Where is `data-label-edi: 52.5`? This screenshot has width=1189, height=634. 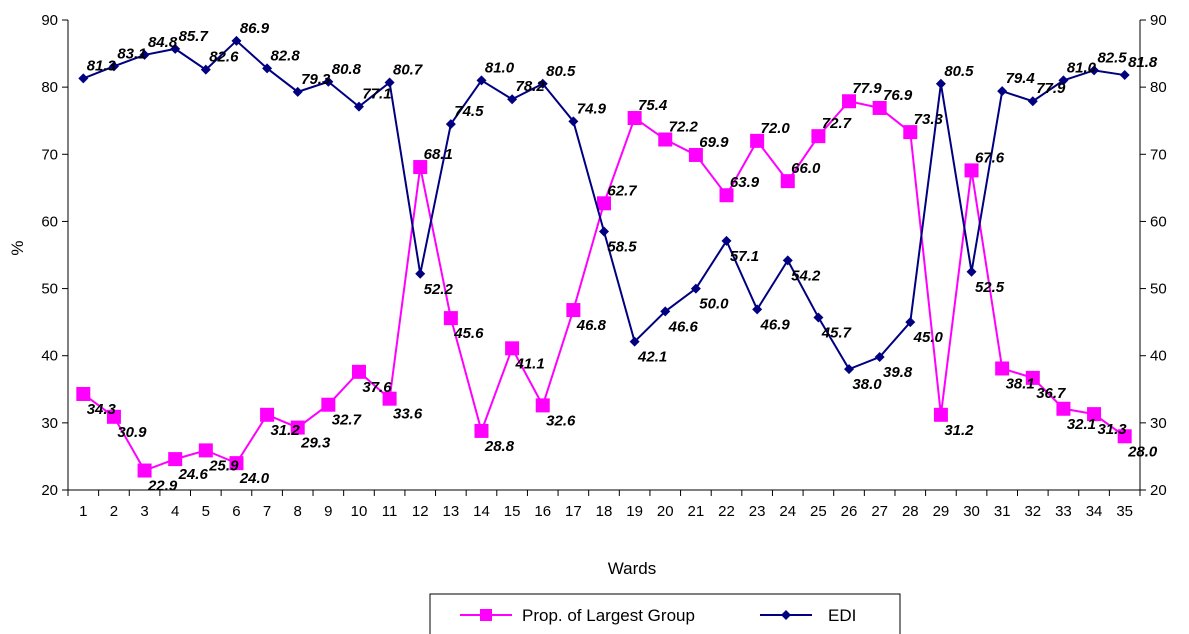 data-label-edi: 52.5 is located at coordinates (990, 287).